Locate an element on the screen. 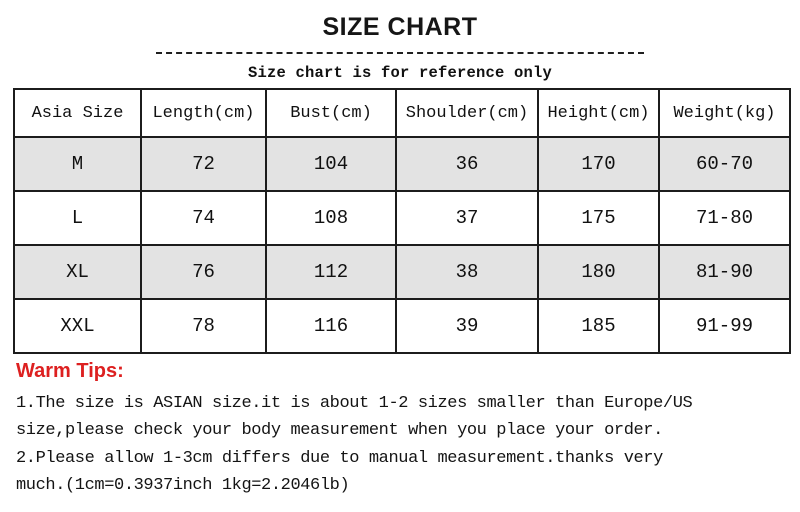 Image resolution: width=800 pixels, height=512 pixels. length-cell: 72 is located at coordinates (203, 164).